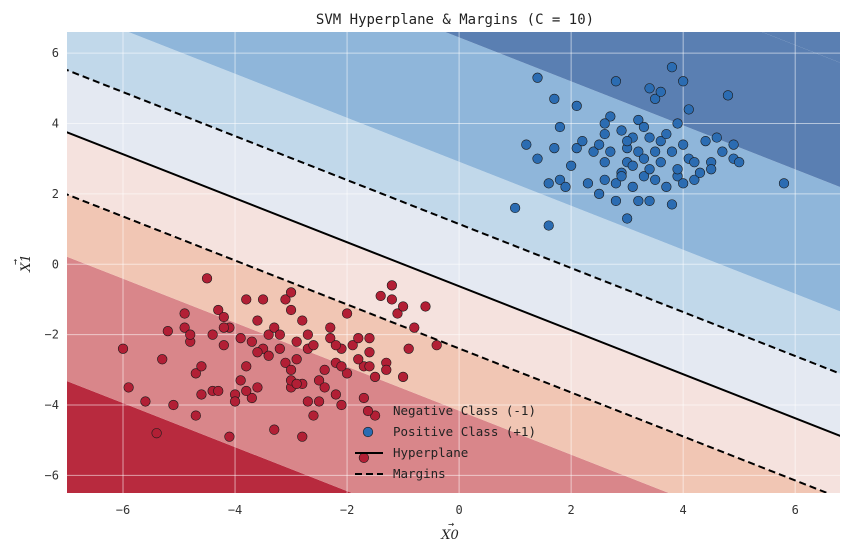 The width and height of the screenshot is (850, 557). I want to click on y-tick-label: −6, so click(52, 475).